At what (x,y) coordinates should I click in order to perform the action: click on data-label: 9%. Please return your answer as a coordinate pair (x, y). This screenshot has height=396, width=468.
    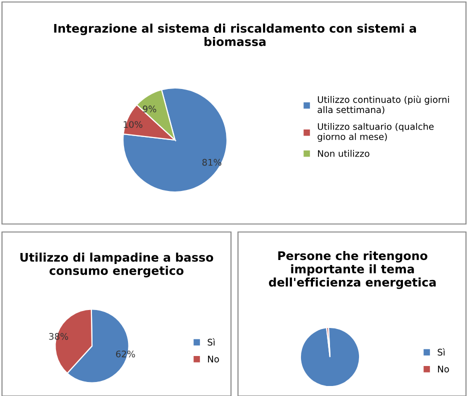
    Looking at the image, I should click on (149, 109).